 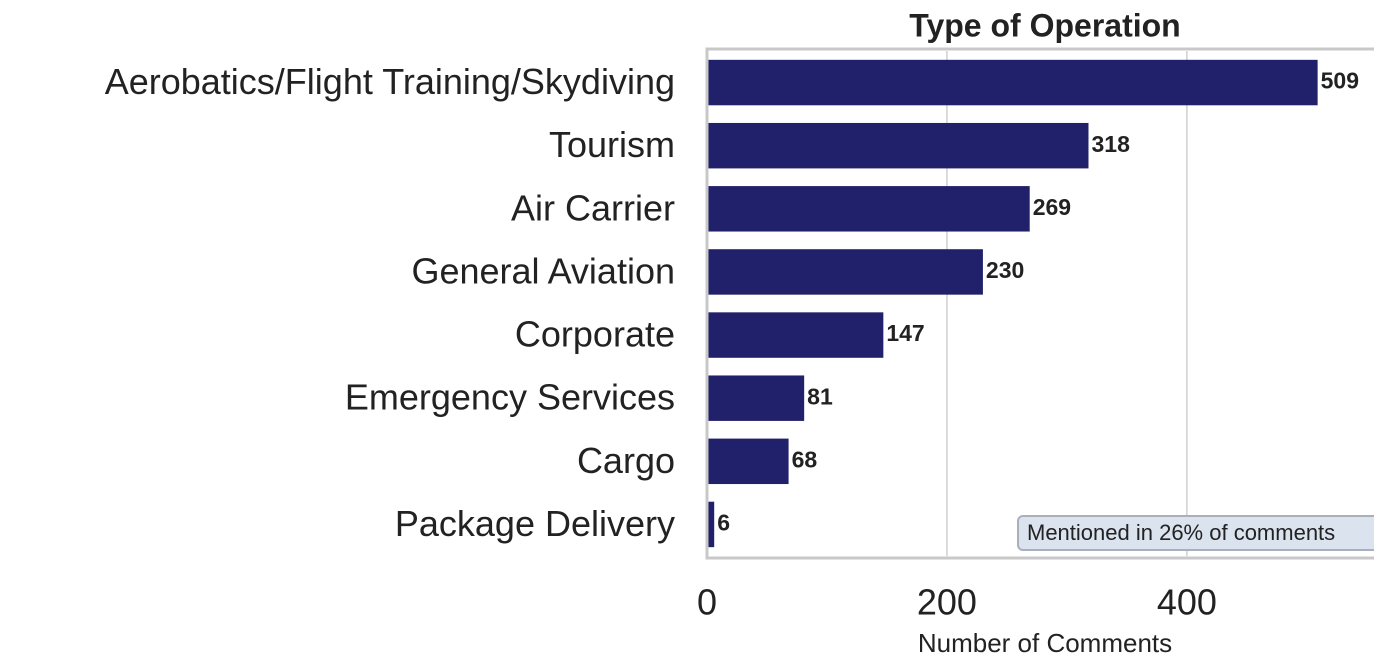 What do you see at coordinates (805, 459) in the screenshot?
I see `value-label: 68` at bounding box center [805, 459].